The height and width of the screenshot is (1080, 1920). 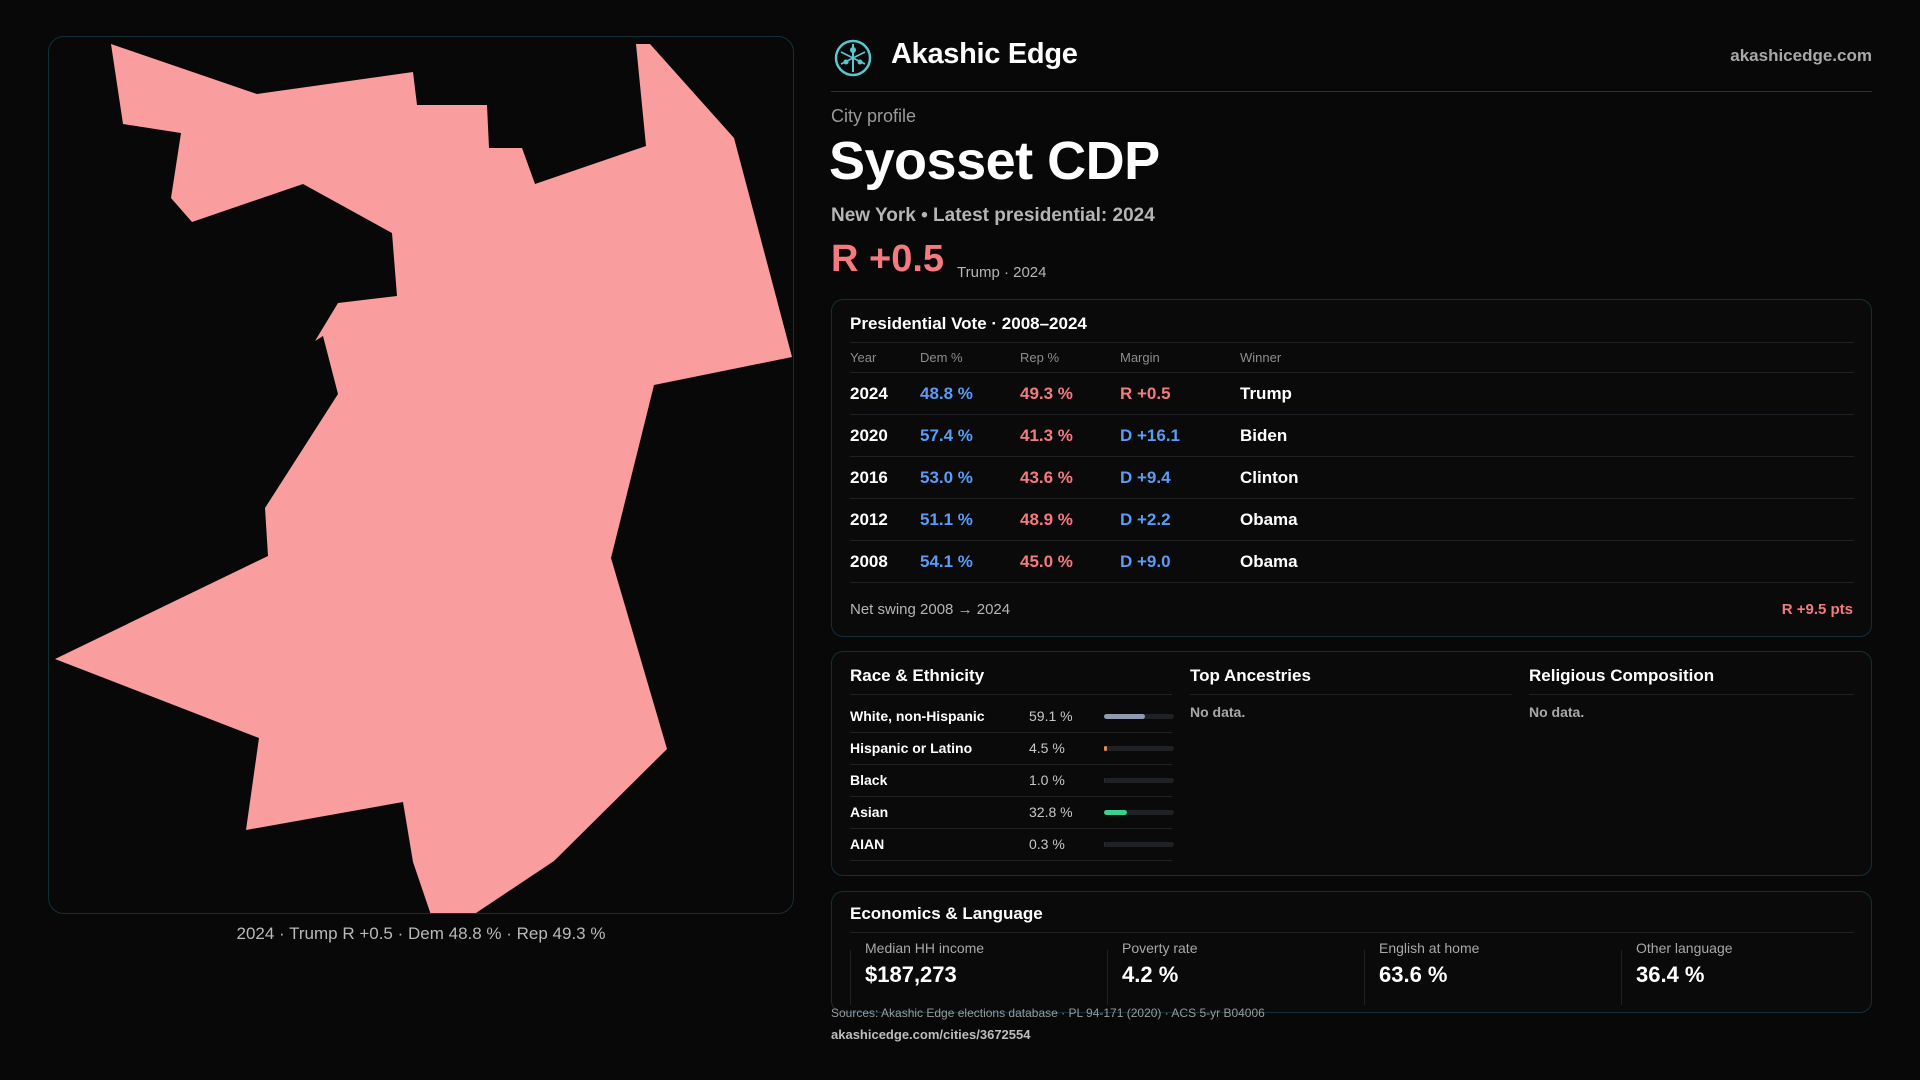 I want to click on cell-rep: 45.0 %, so click(x=1070, y=561).